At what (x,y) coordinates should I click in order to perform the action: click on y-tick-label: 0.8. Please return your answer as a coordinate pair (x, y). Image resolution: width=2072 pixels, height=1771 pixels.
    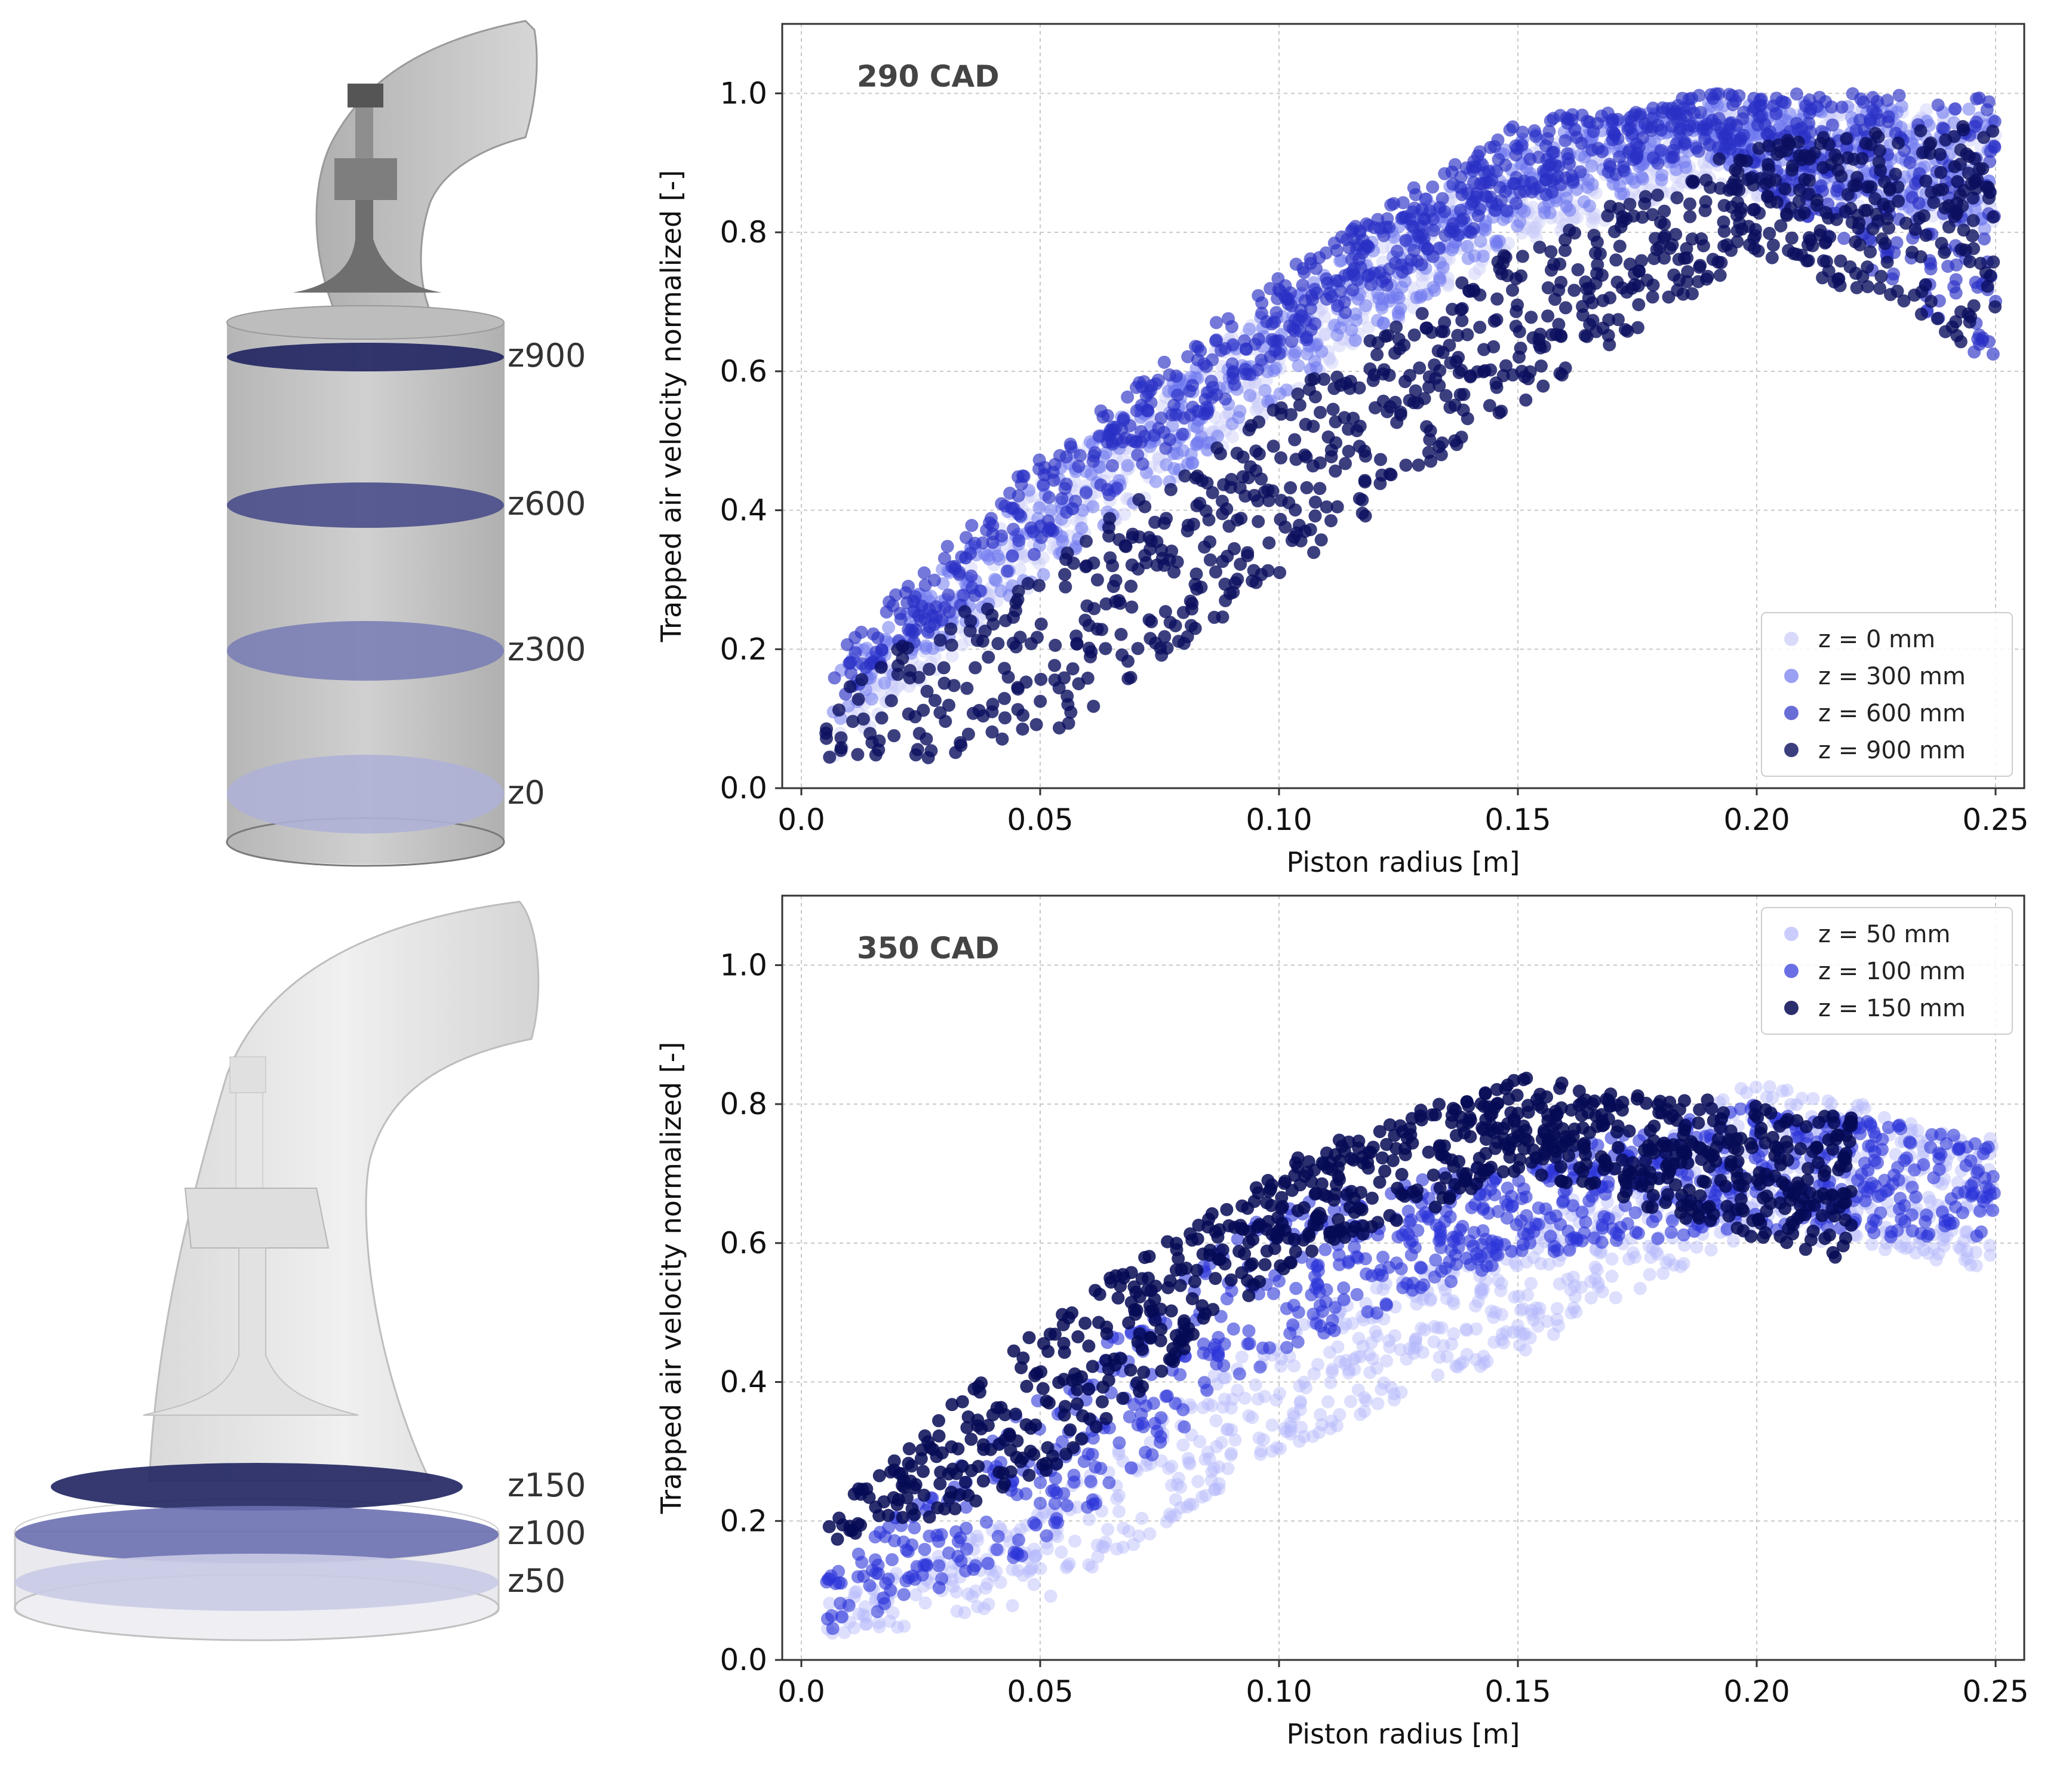
    Looking at the image, I should click on (744, 232).